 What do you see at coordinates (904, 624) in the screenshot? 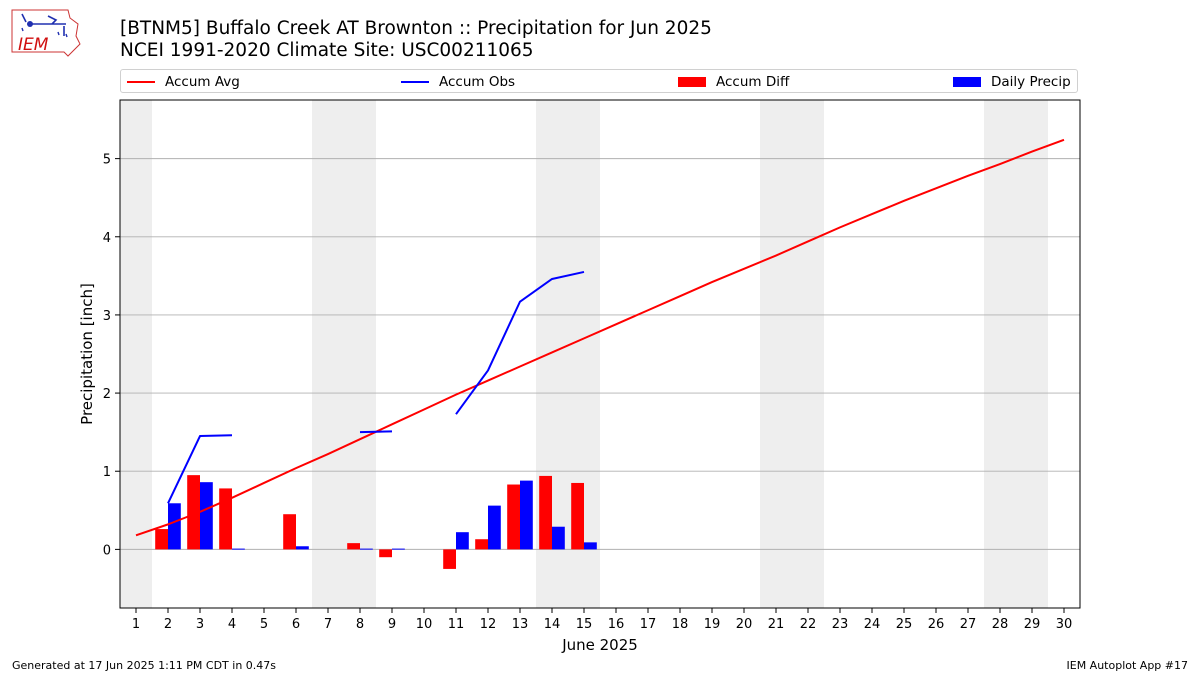
I see `x-tick-label: 25` at bounding box center [904, 624].